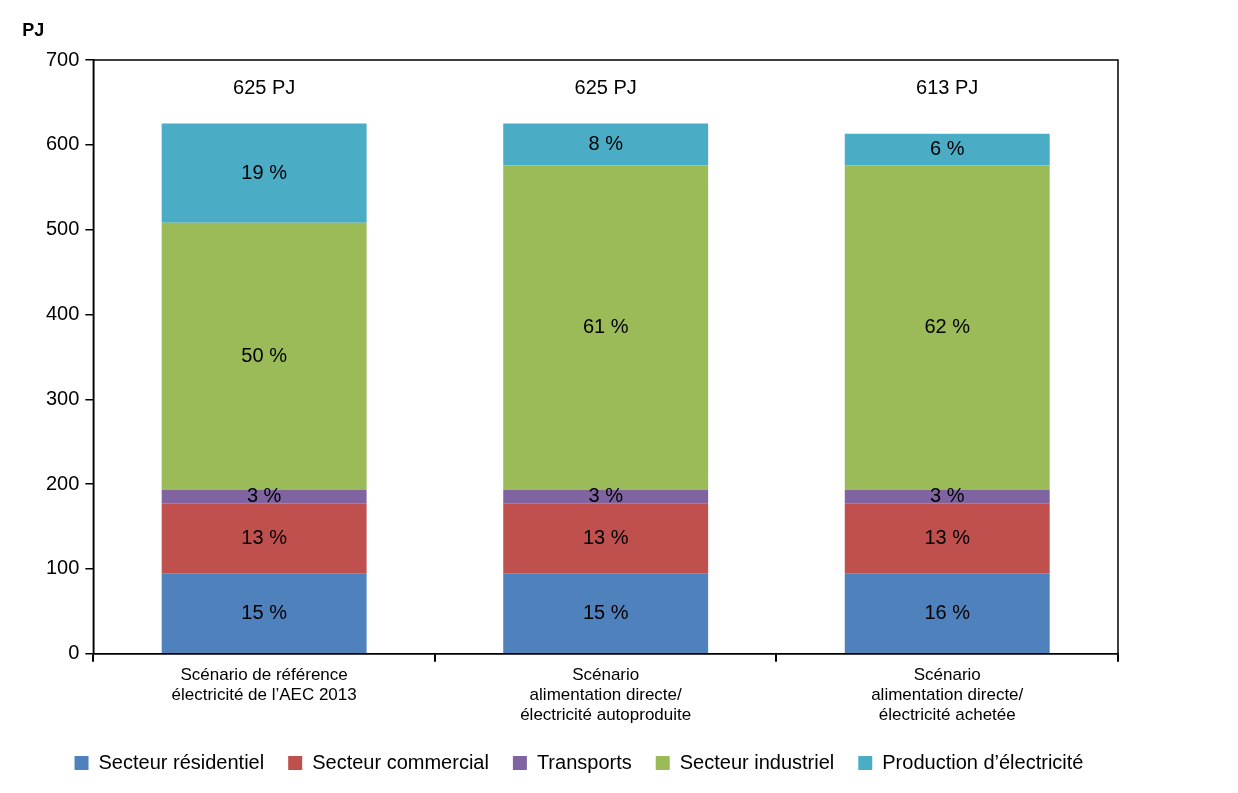  I want to click on y-tick-label: 100, so click(62, 567).